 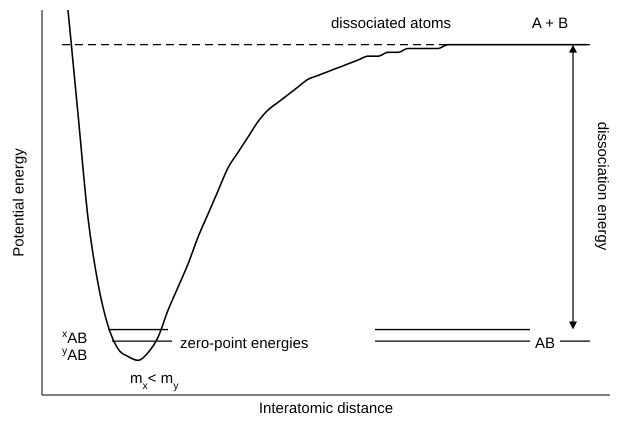 I want to click on annotation: A + B, so click(x=550, y=23).